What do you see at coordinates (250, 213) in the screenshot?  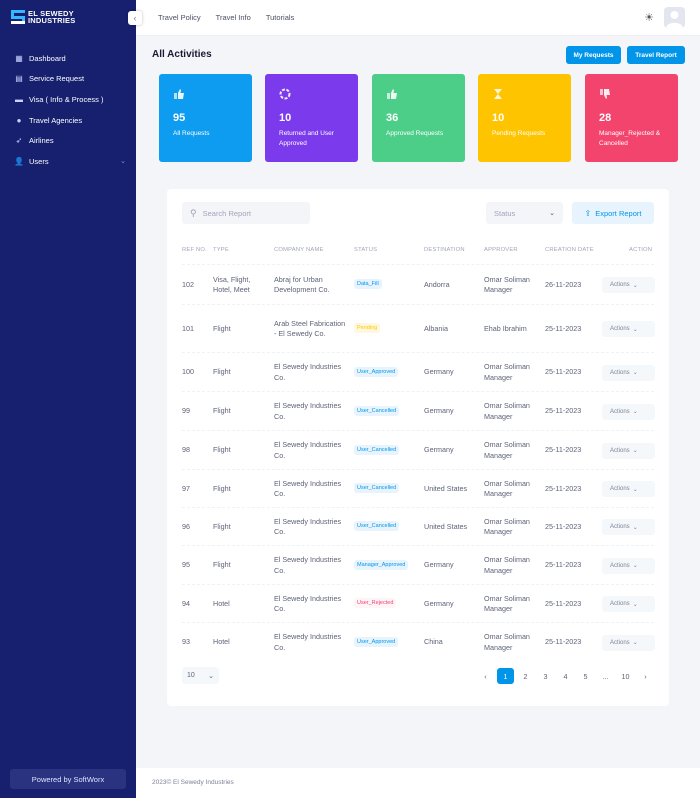 I see `search-input` at bounding box center [250, 213].